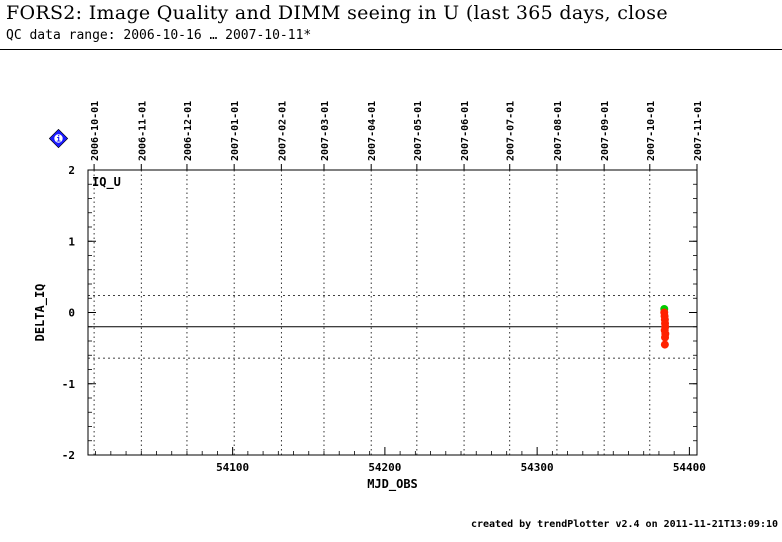  I want to click on info-glyph: i, so click(58, 139).